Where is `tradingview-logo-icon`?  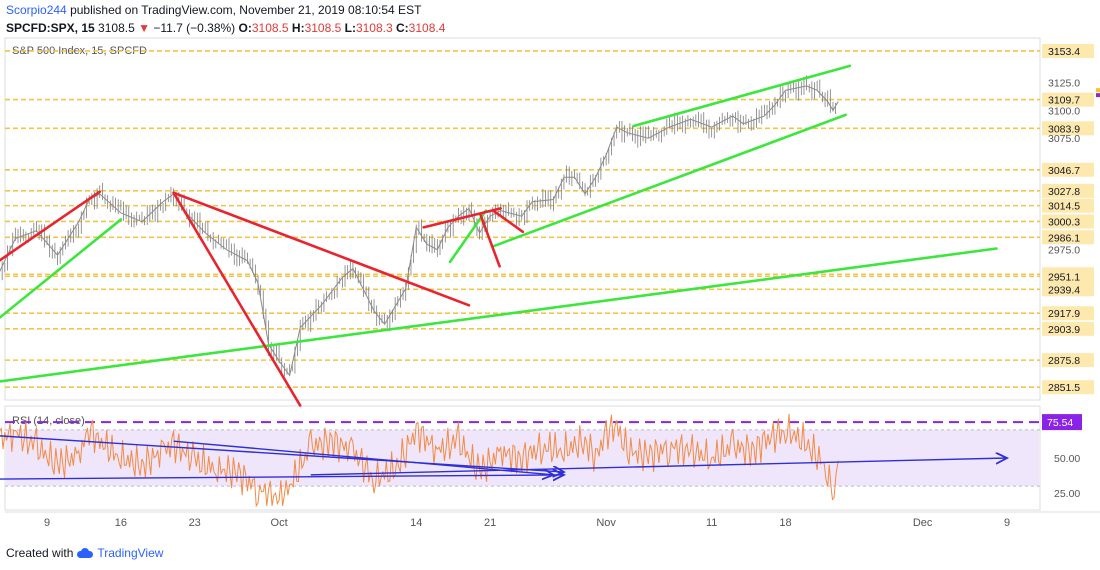
tradingview-logo-icon is located at coordinates (85, 553).